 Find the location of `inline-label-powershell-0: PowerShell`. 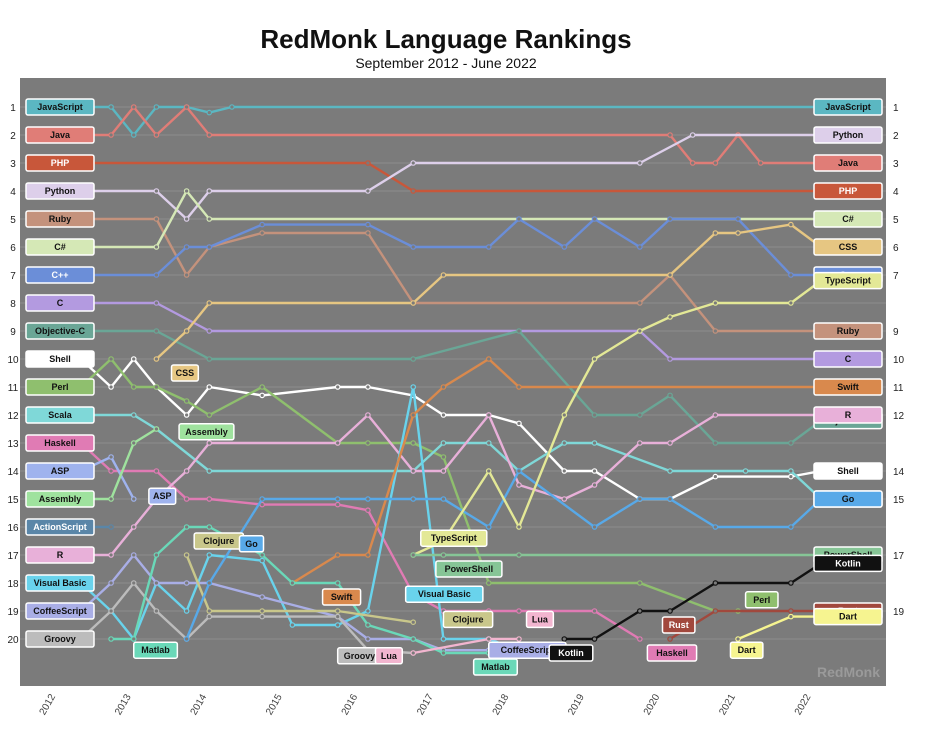

inline-label-powershell-0: PowerShell is located at coordinates (469, 569).